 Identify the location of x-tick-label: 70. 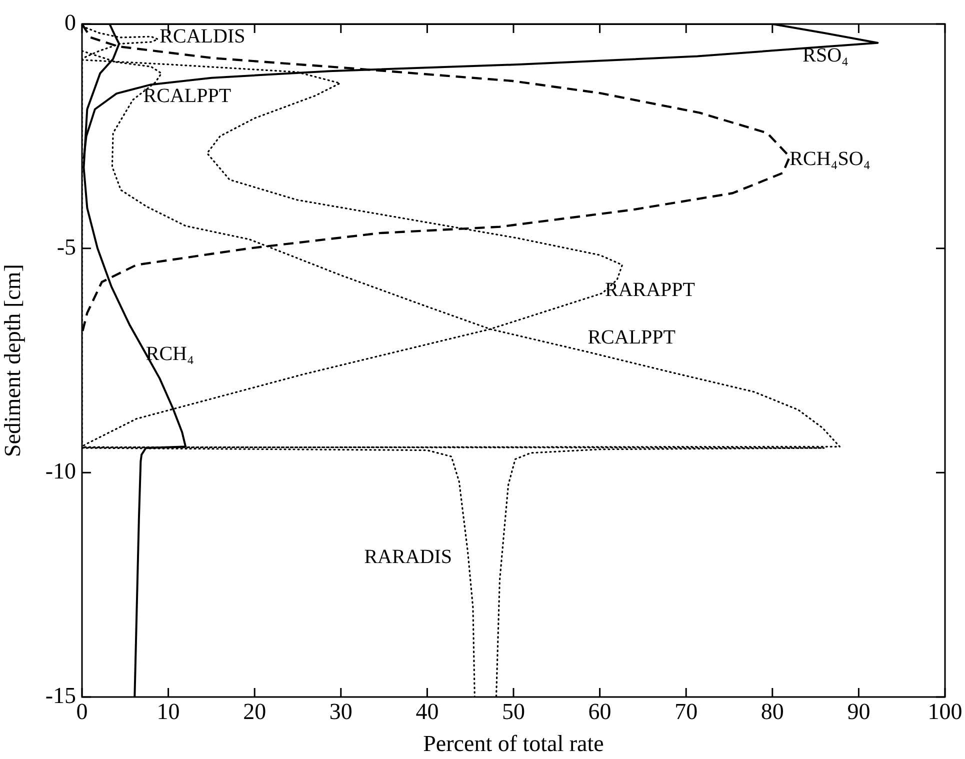
(686, 711).